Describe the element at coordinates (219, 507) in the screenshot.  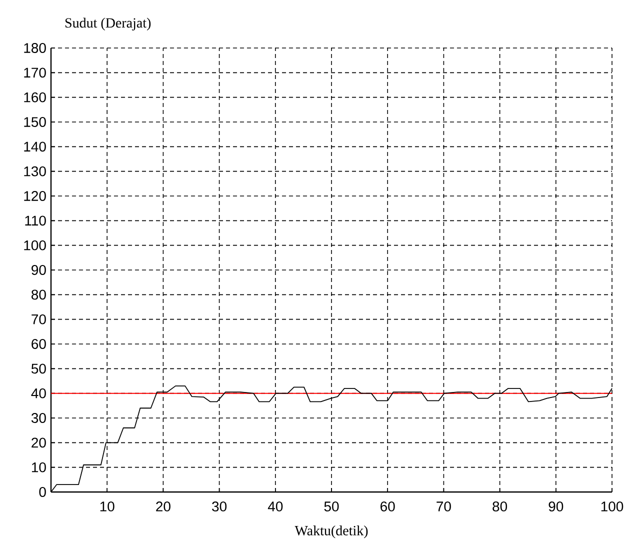
I see `x-tick-label: 30` at that location.